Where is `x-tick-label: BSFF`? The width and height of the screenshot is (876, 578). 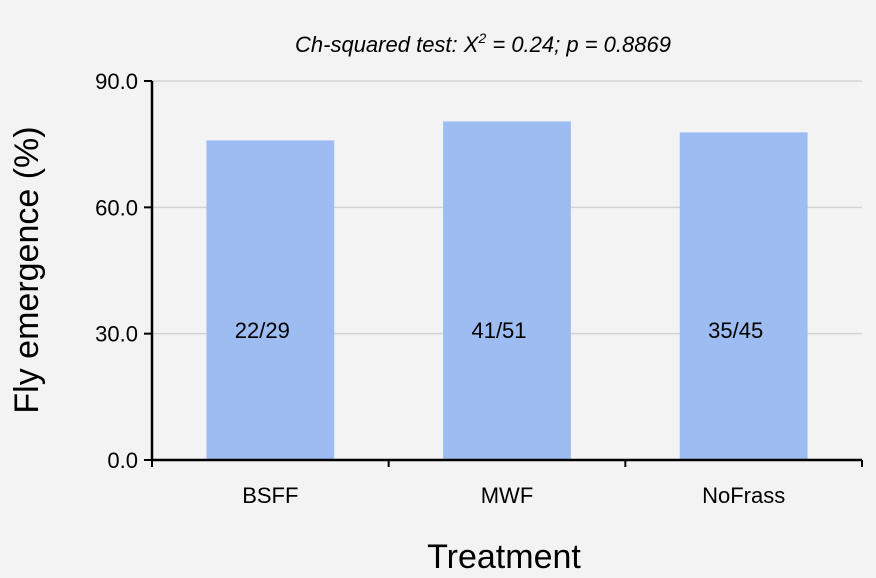 x-tick-label: BSFF is located at coordinates (270, 495).